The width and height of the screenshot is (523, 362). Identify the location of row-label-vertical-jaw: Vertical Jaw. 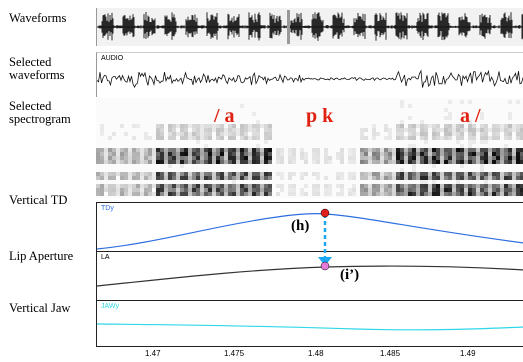
(40, 308).